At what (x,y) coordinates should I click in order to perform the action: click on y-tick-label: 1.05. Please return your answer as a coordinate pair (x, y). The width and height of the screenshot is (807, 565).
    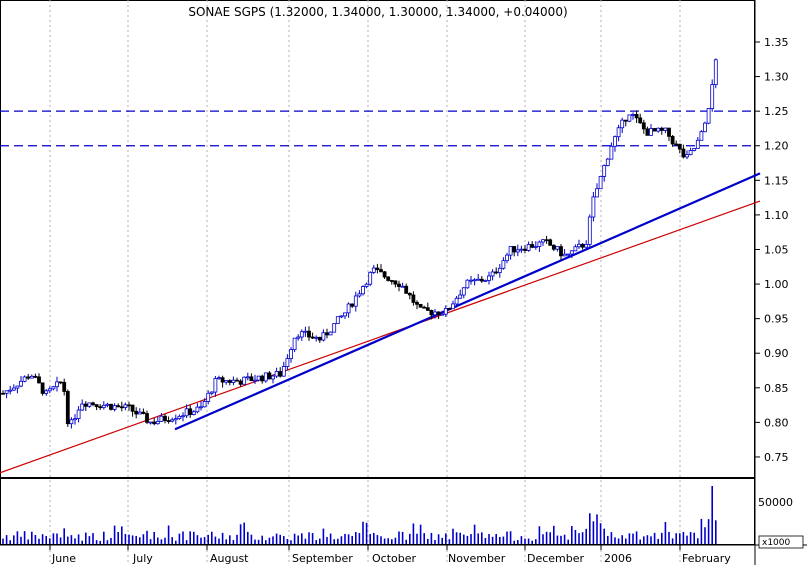
    Looking at the image, I should click on (776, 249).